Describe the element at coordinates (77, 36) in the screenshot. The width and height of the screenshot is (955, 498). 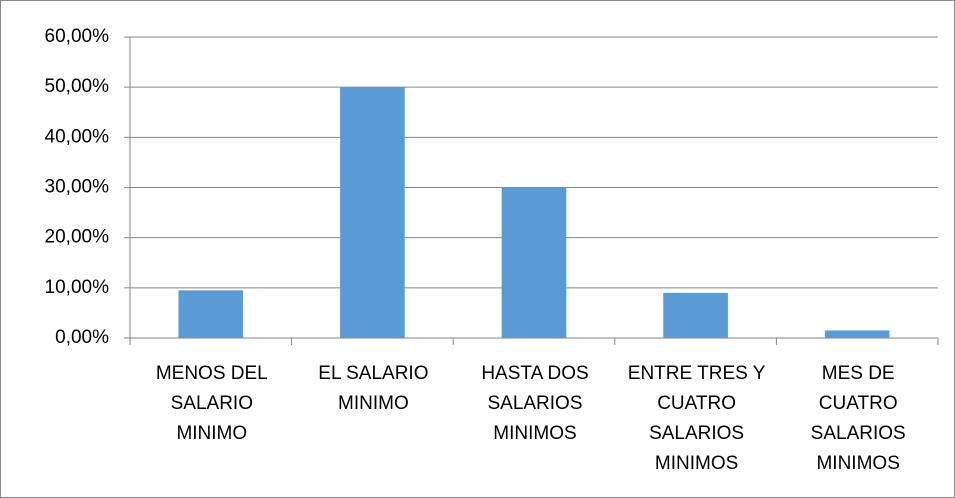
I see `y-tick-label: 60,00%` at that location.